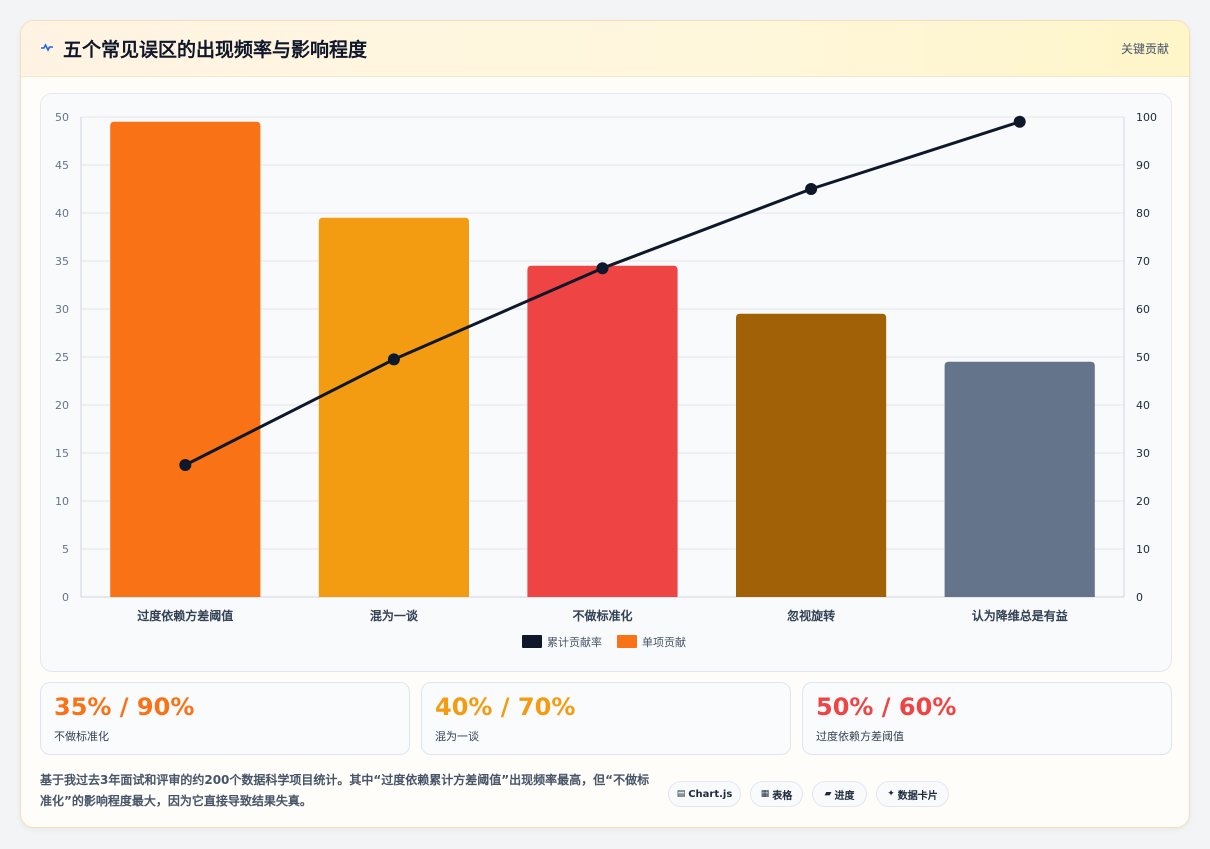  What do you see at coordinates (62, 165) in the screenshot?
I see `y-left-tick-label: 45` at bounding box center [62, 165].